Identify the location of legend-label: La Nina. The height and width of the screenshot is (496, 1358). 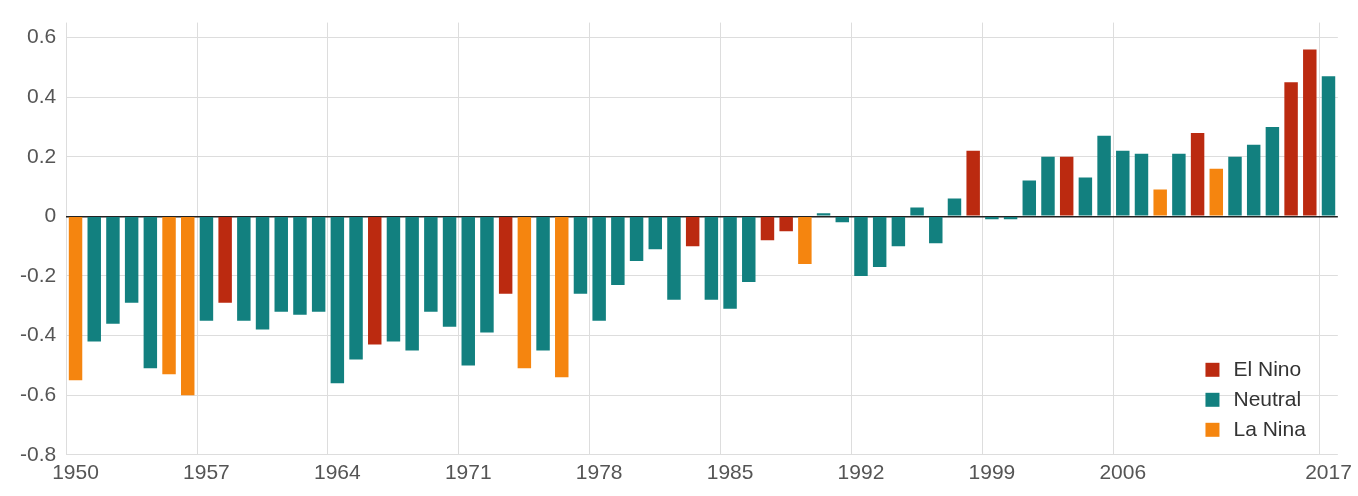
(1270, 428).